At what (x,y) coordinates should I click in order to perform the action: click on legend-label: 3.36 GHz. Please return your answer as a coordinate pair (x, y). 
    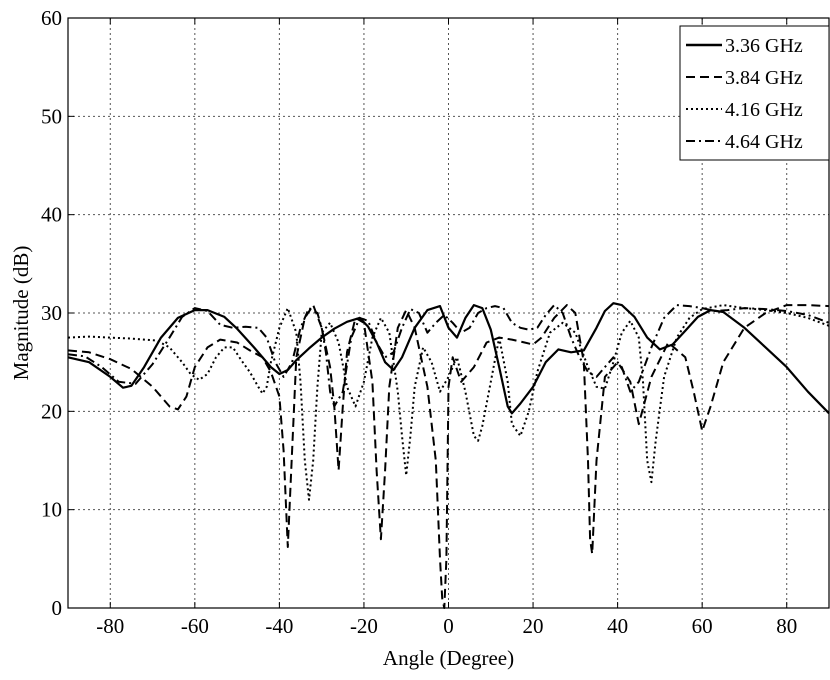
    Looking at the image, I should click on (764, 46).